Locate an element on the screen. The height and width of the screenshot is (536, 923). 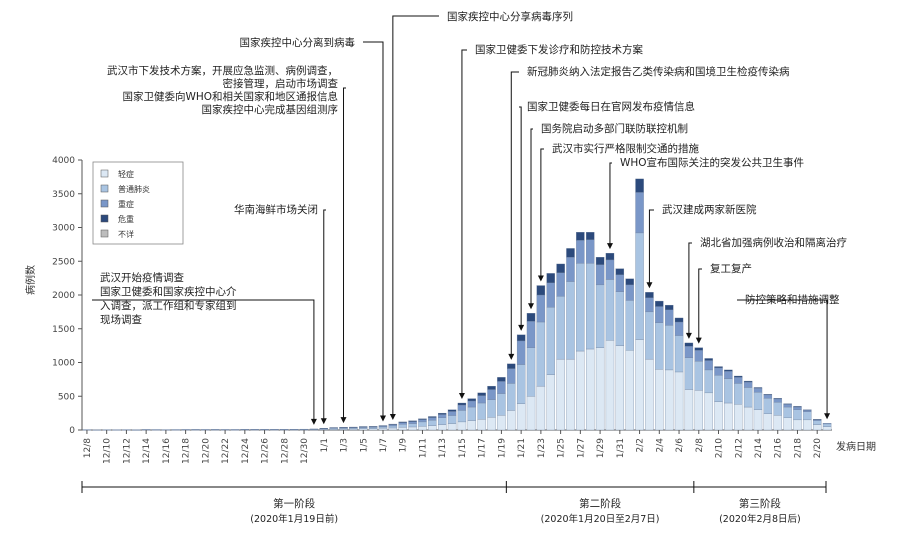
x-tick-label: 1/9 is located at coordinates (404, 445).